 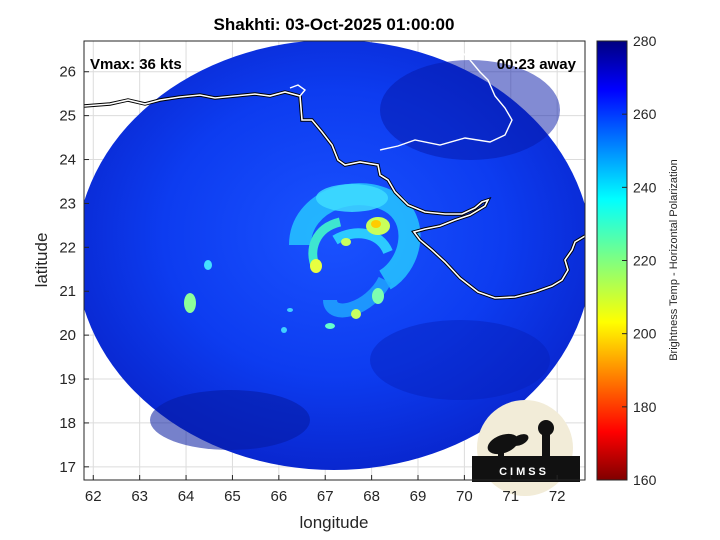 What do you see at coordinates (232, 496) in the screenshot?
I see `x-tick-label: 65` at bounding box center [232, 496].